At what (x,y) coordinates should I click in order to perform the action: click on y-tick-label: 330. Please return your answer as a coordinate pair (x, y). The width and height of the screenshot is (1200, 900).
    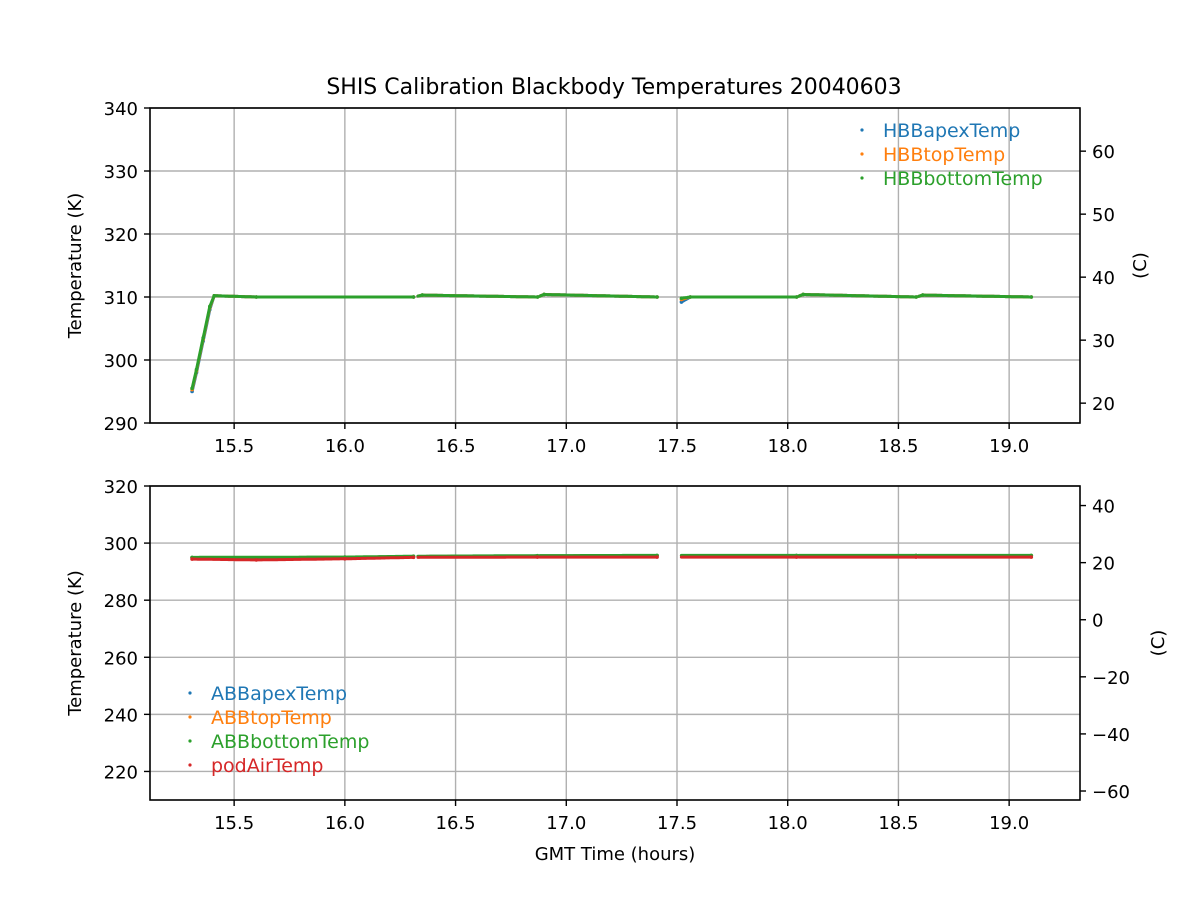
    Looking at the image, I should click on (121, 172).